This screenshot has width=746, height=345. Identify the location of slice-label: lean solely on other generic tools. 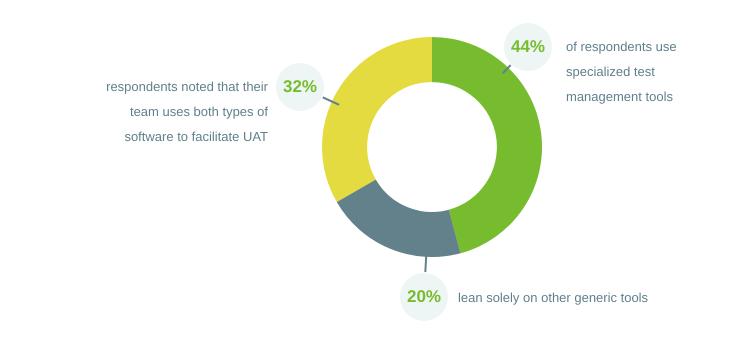
(554, 298).